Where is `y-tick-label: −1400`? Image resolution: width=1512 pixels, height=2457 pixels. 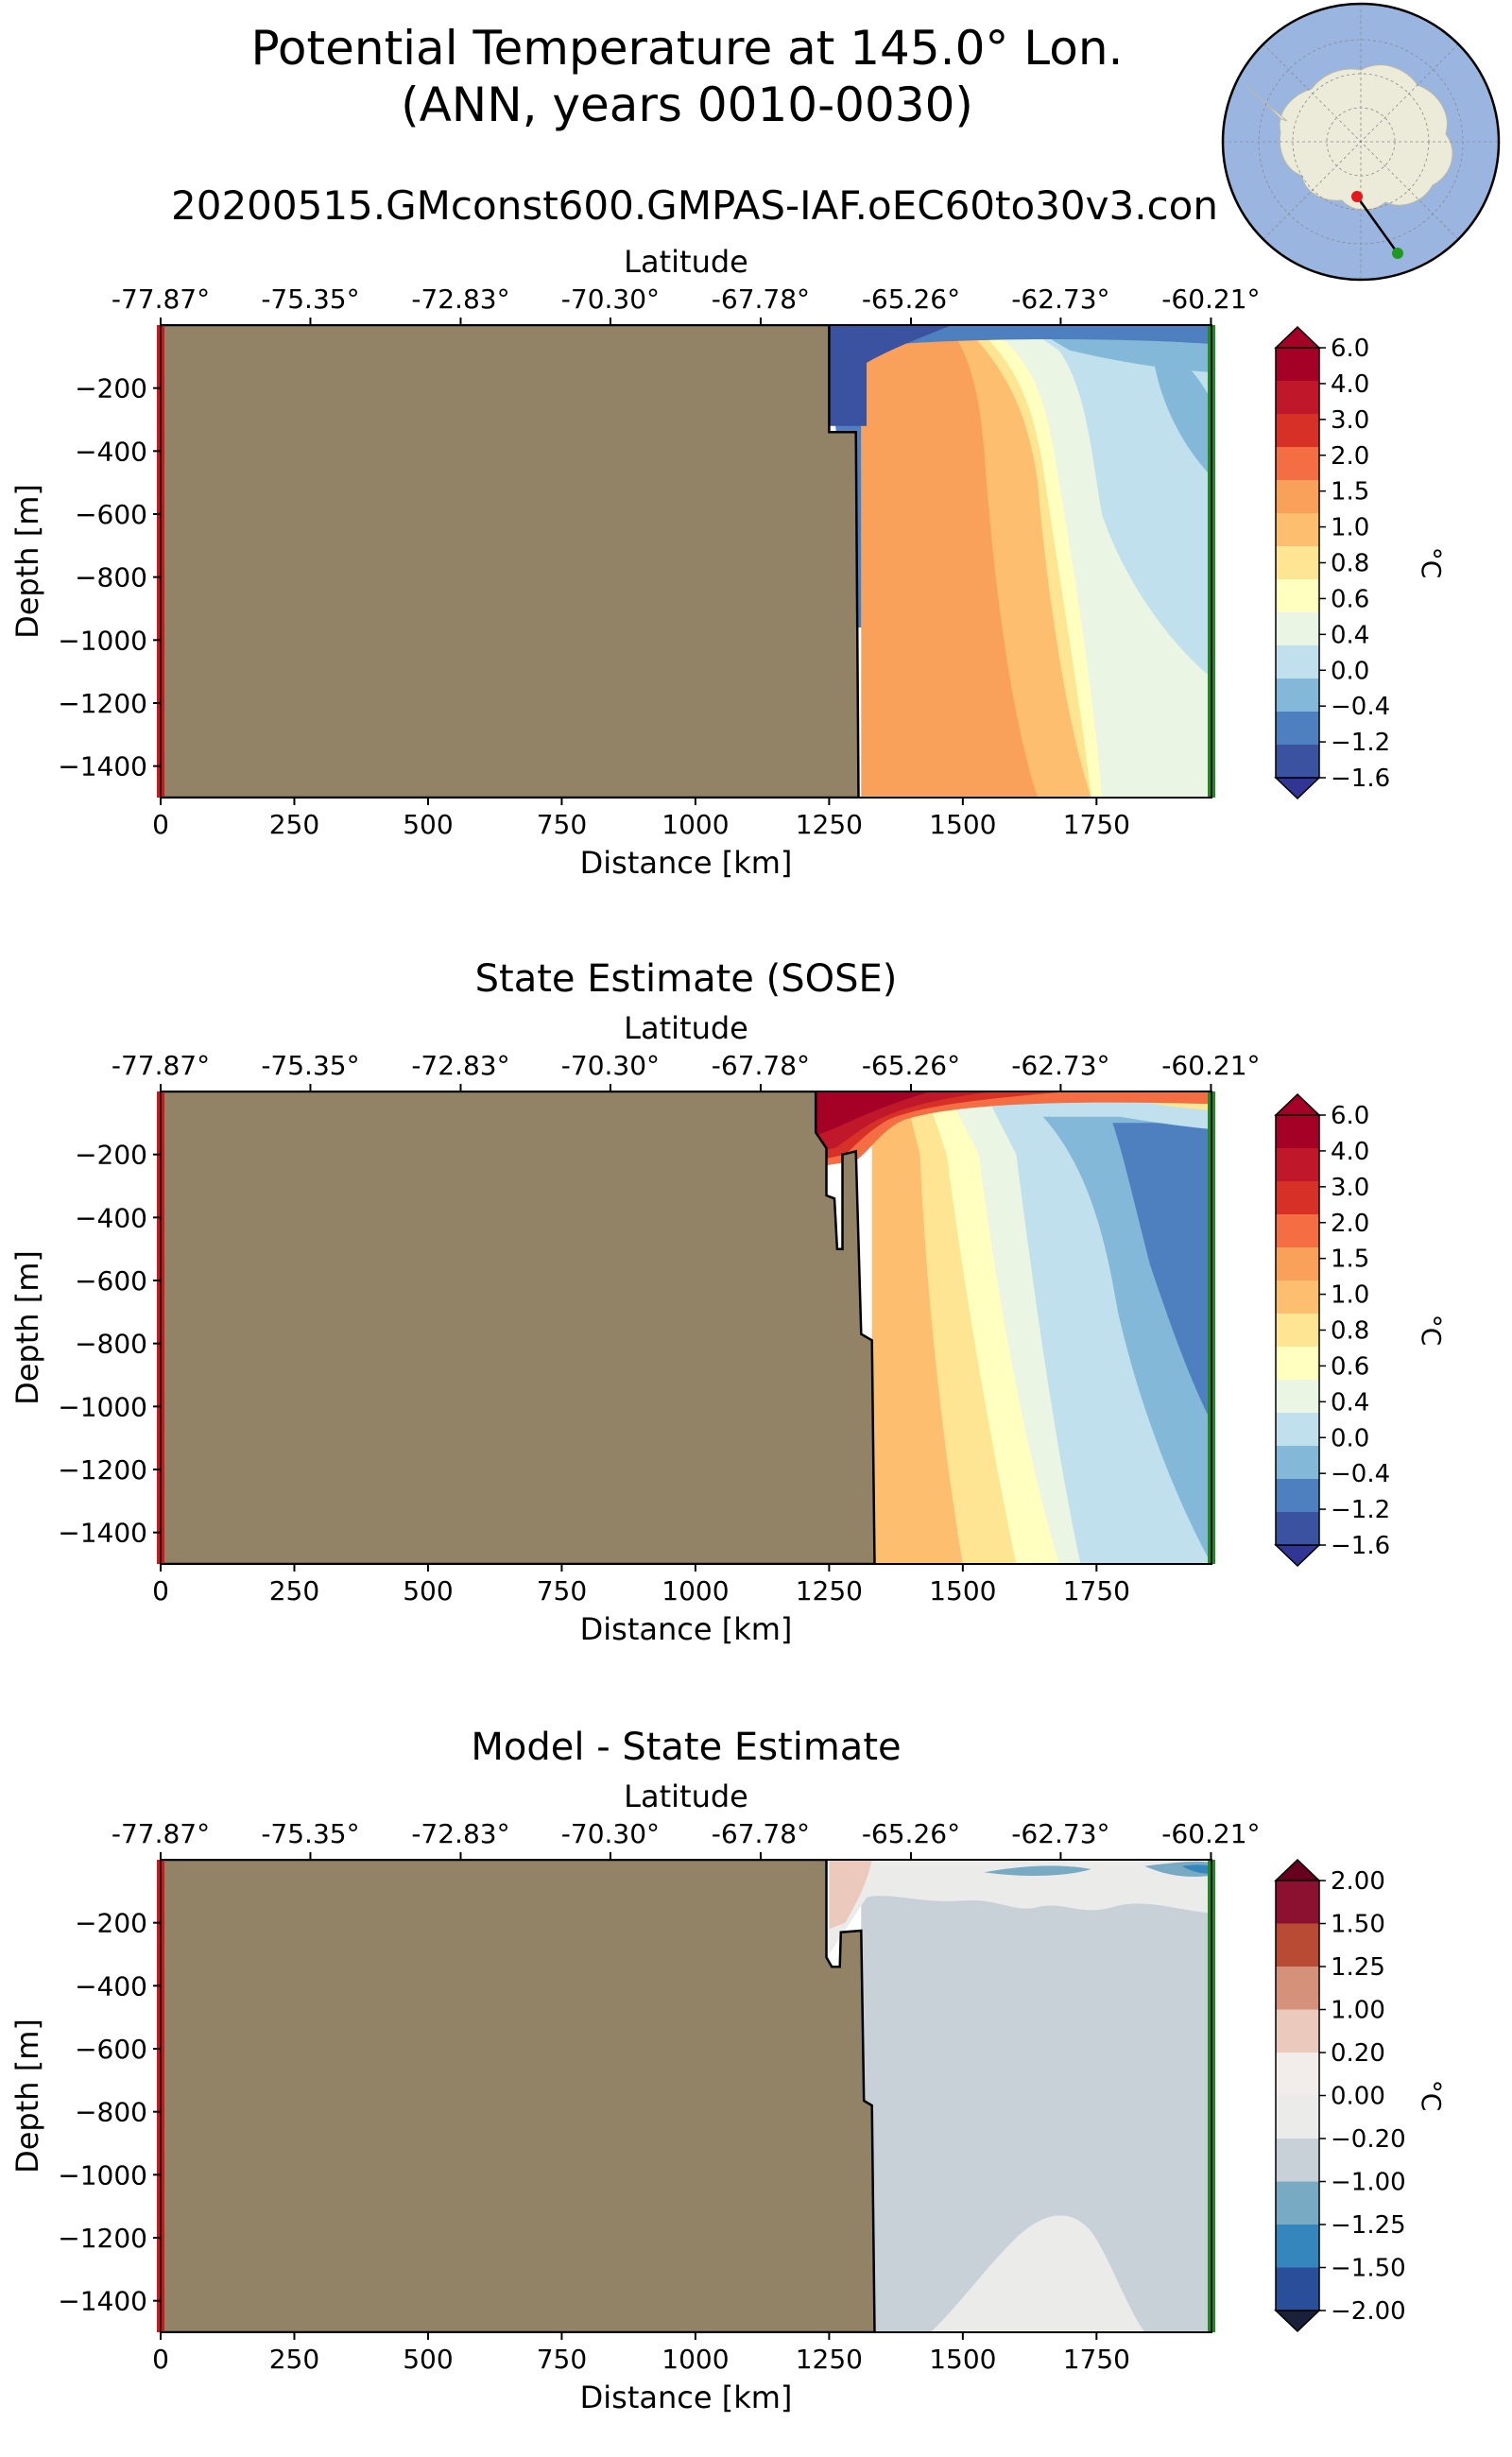
y-tick-label: −1400 is located at coordinates (102, 766).